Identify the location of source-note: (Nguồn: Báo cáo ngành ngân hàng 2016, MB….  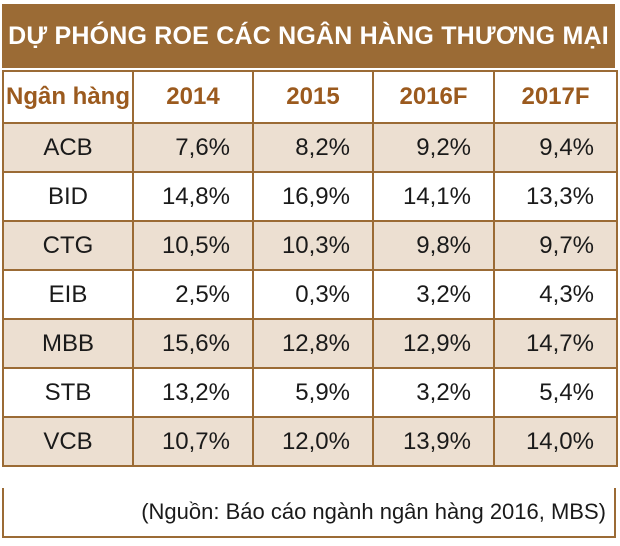
(309, 513).